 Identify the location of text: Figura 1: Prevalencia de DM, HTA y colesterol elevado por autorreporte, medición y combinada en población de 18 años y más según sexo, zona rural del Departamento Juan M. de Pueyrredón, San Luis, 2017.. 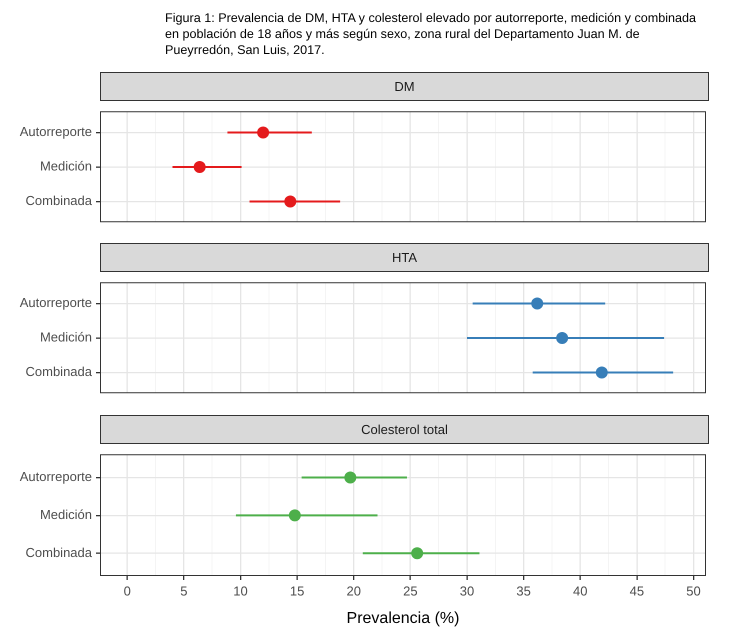
(431, 34).